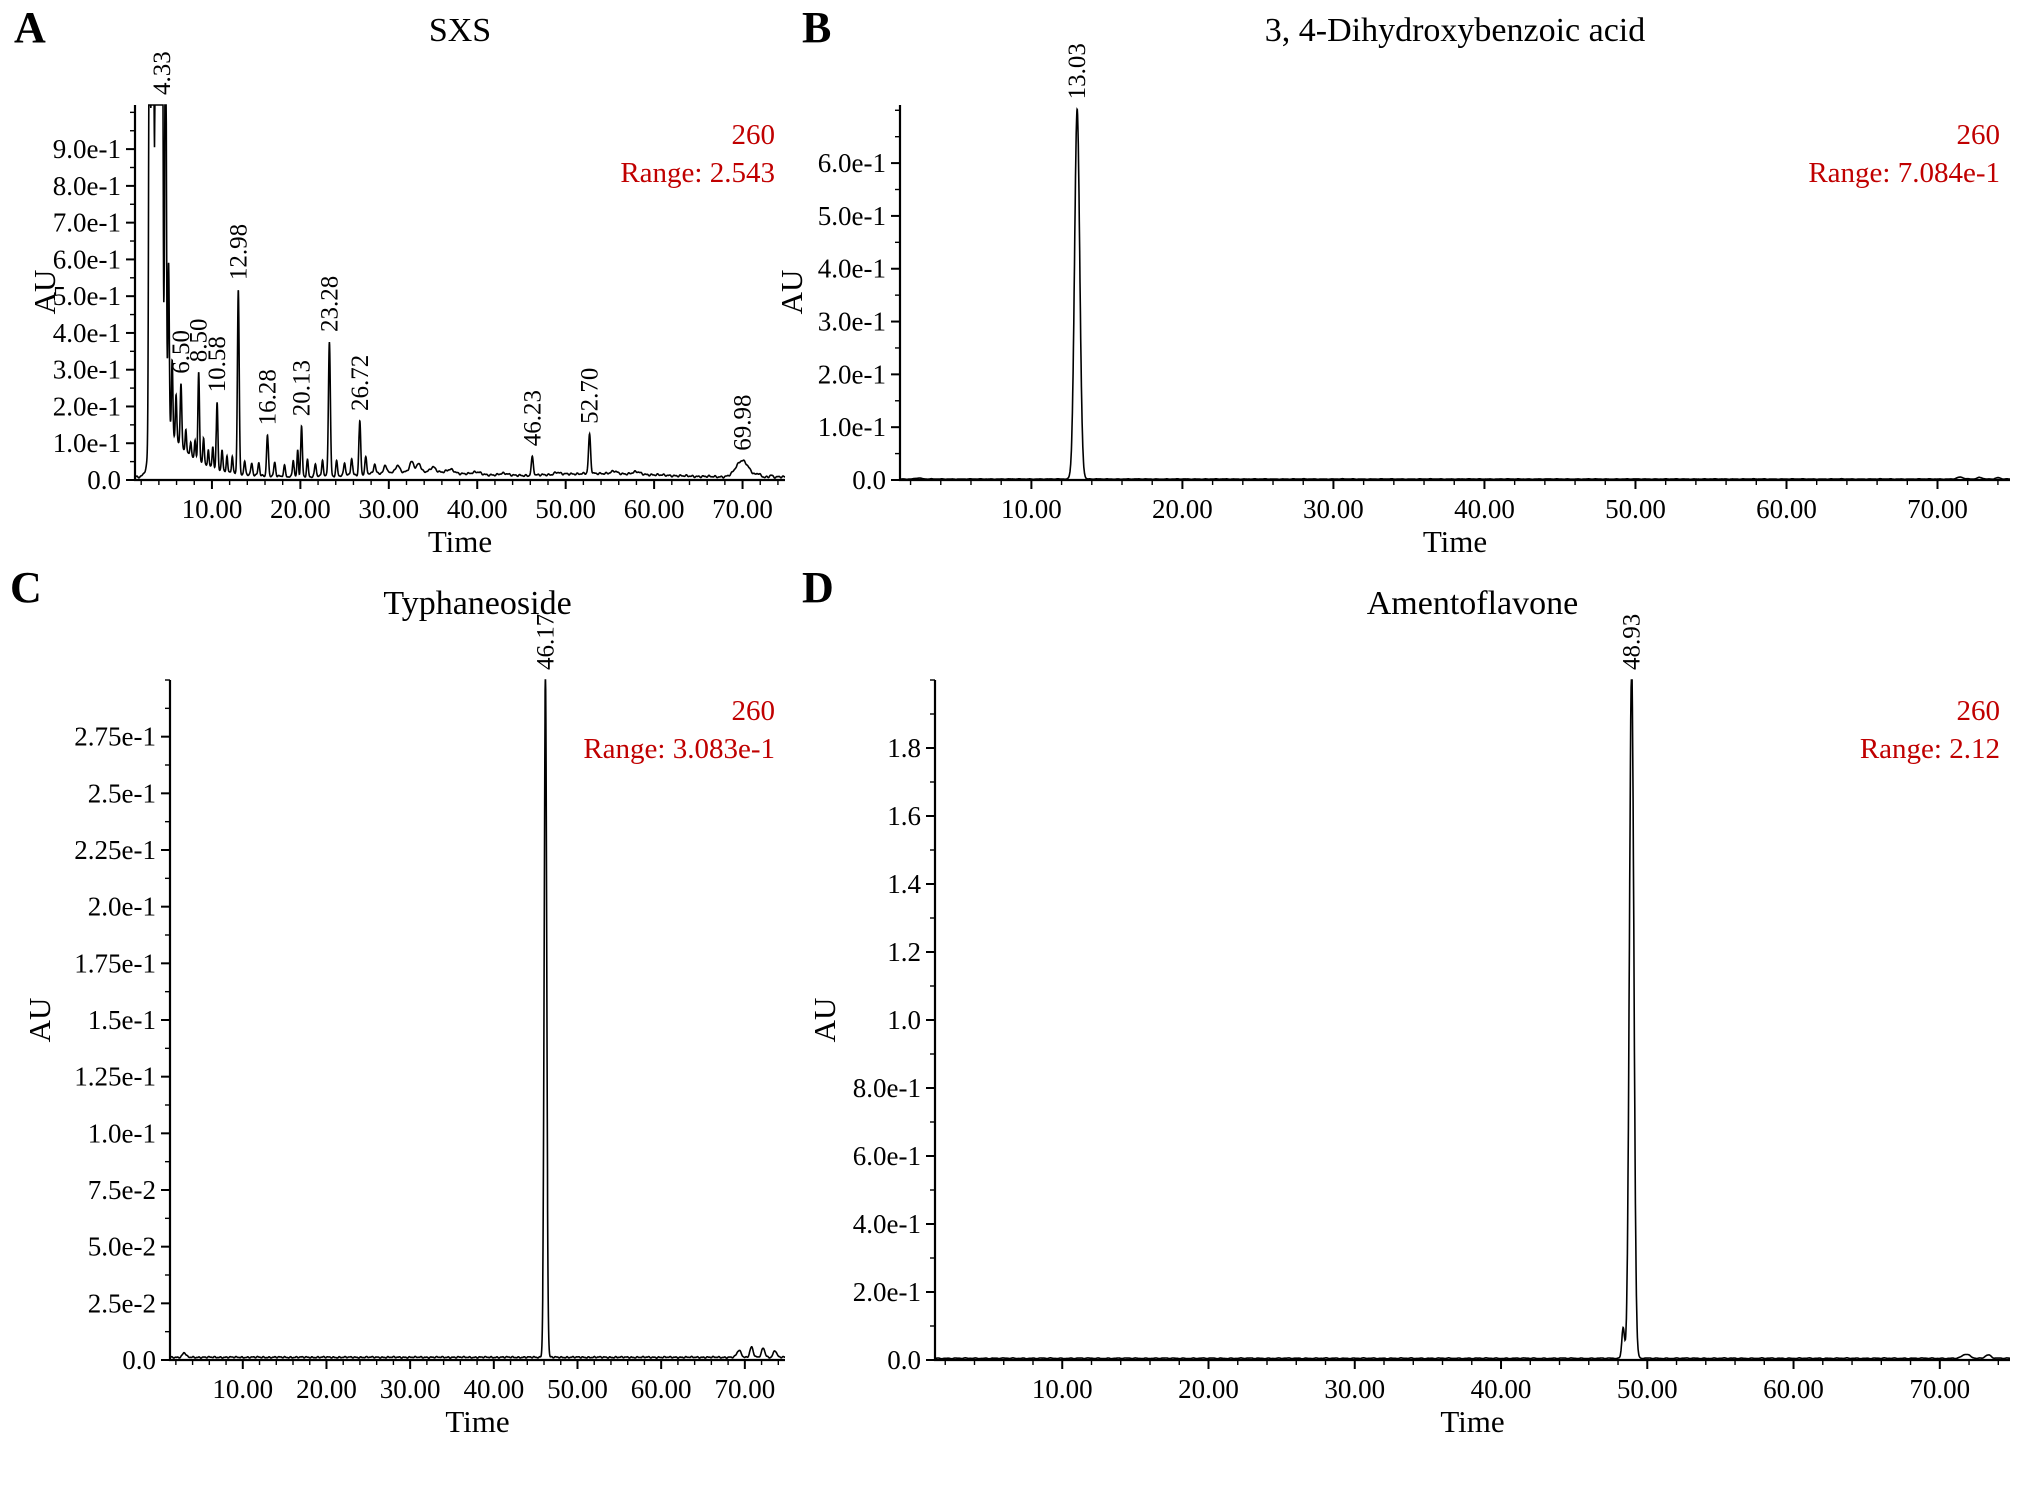 The width and height of the screenshot is (2031, 1487). Describe the element at coordinates (1978, 711) in the screenshot. I see `wavelength-label-d: 260` at that location.